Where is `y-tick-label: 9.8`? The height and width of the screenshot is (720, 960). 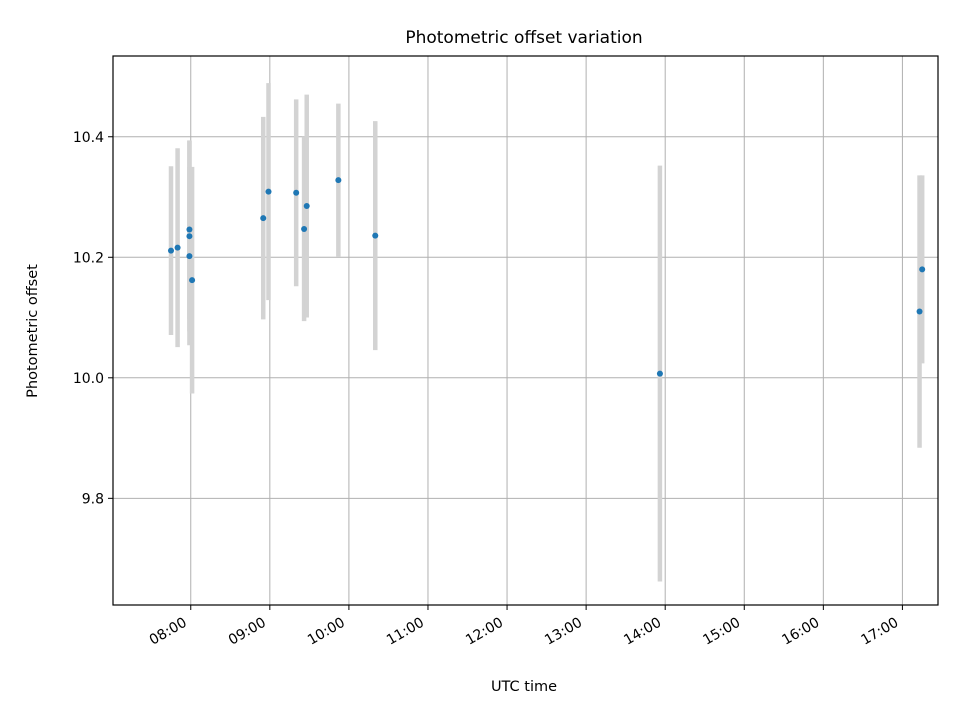 y-tick-label: 9.8 is located at coordinates (93, 499).